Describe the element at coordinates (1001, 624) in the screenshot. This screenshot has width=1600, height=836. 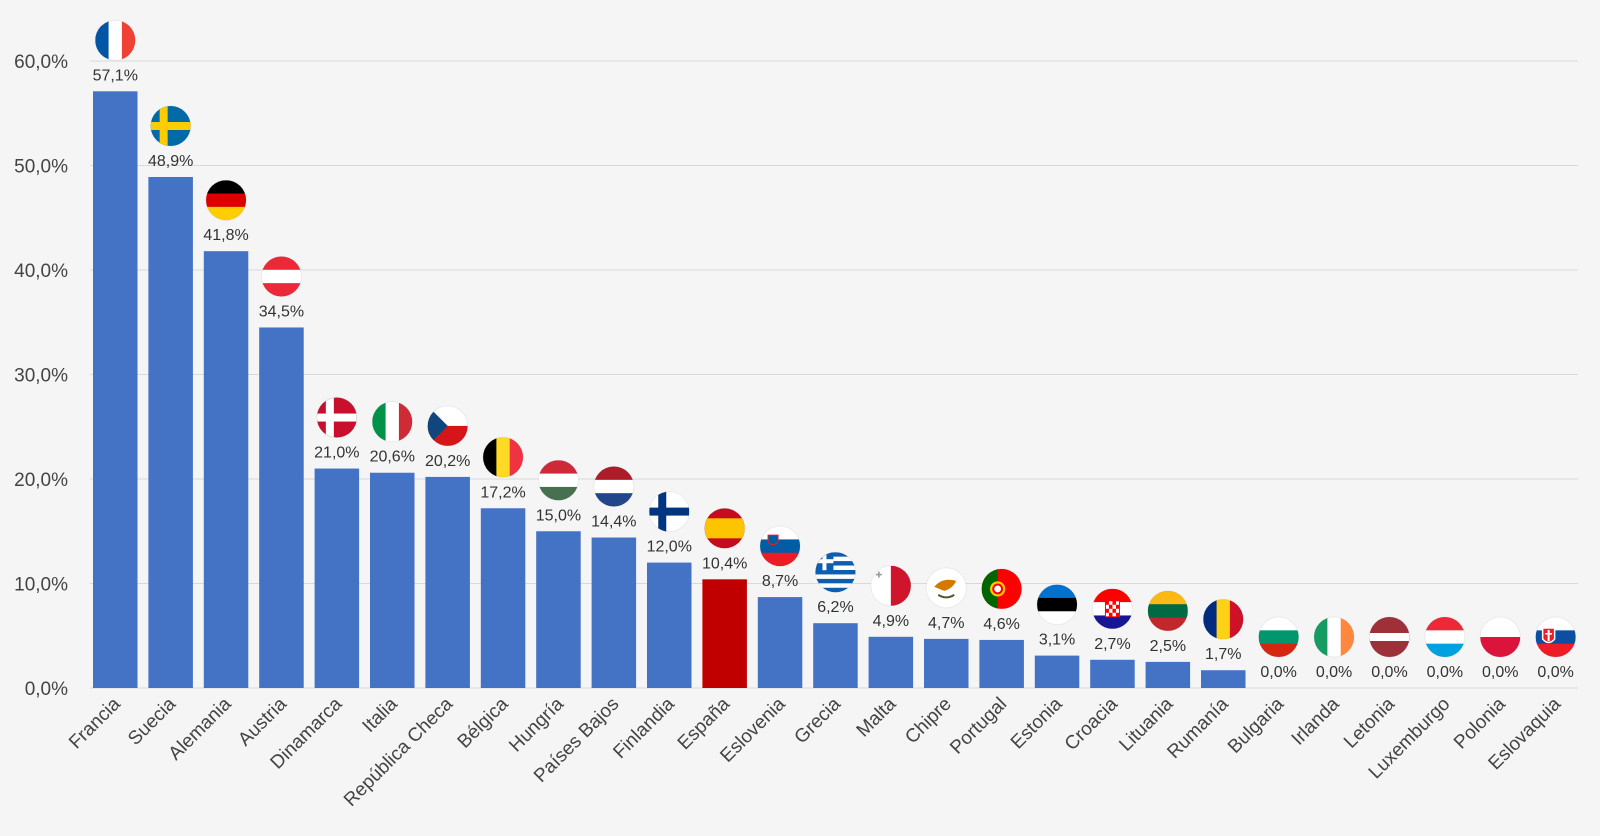
I see `data-label: 4,6%` at that location.